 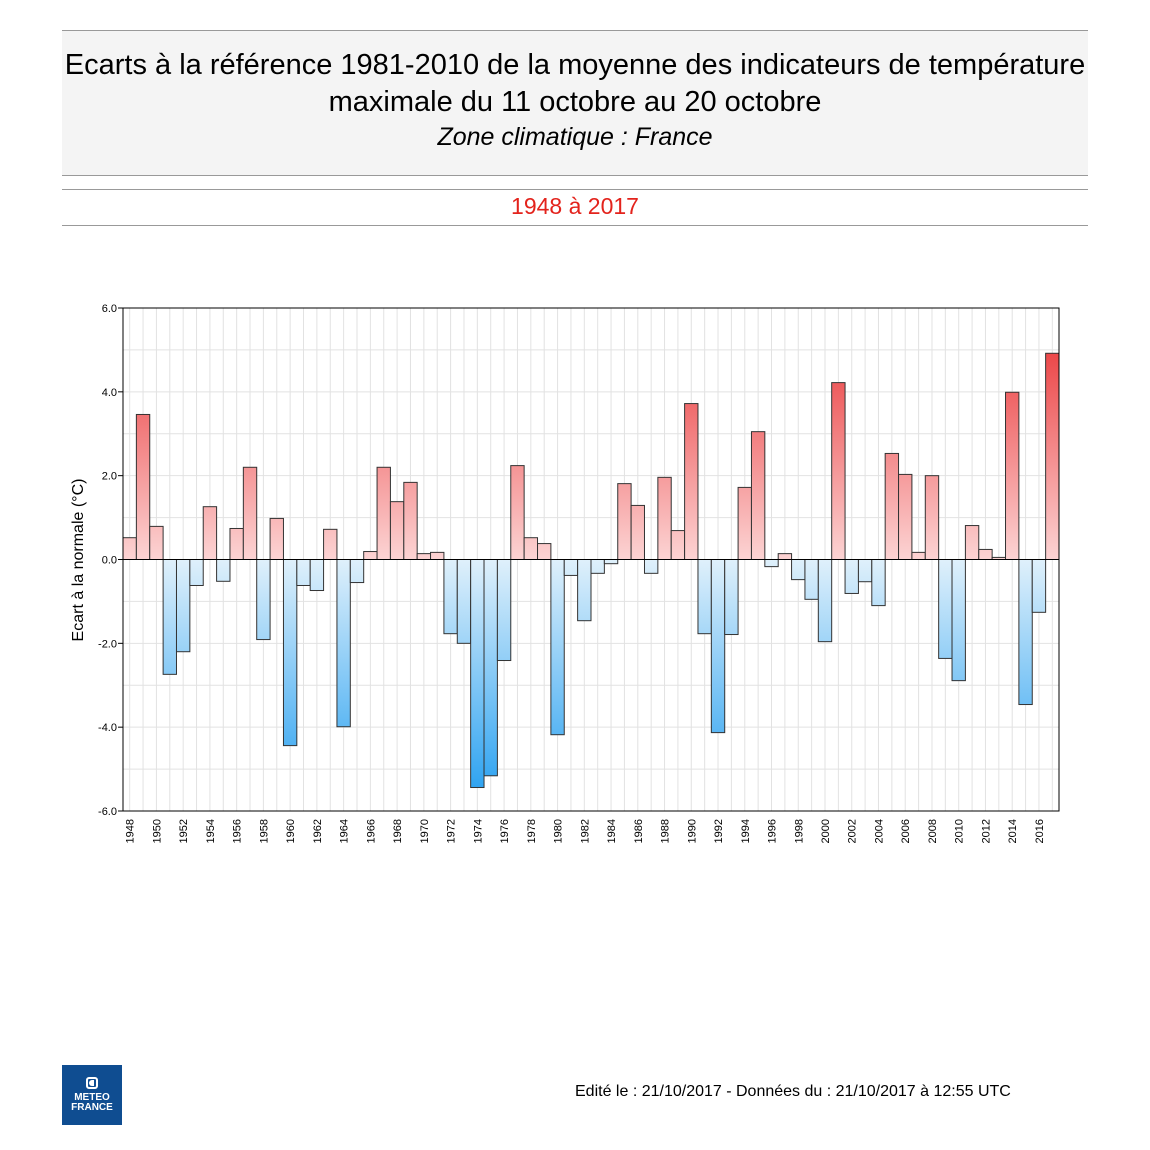 I want to click on x-tick-label: 1984, so click(x=612, y=831).